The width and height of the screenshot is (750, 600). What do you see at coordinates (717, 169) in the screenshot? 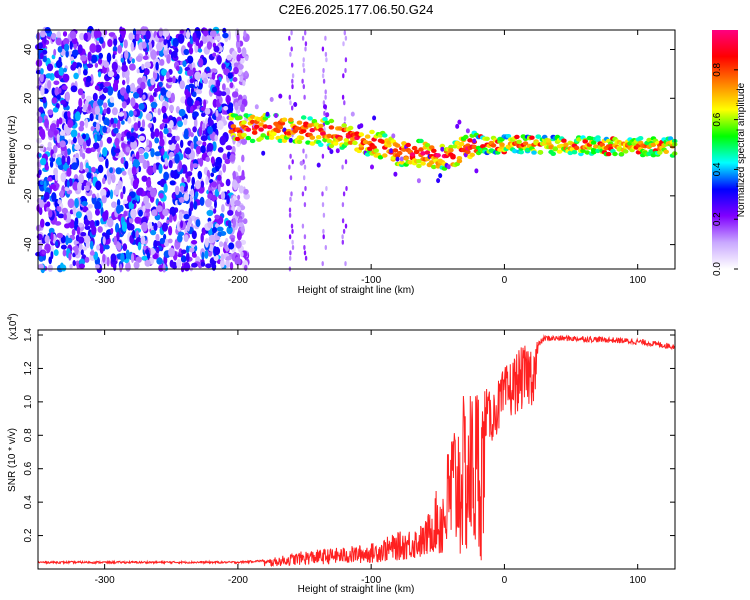
I see `colorbar-tick-label: 0.4` at bounding box center [717, 169].